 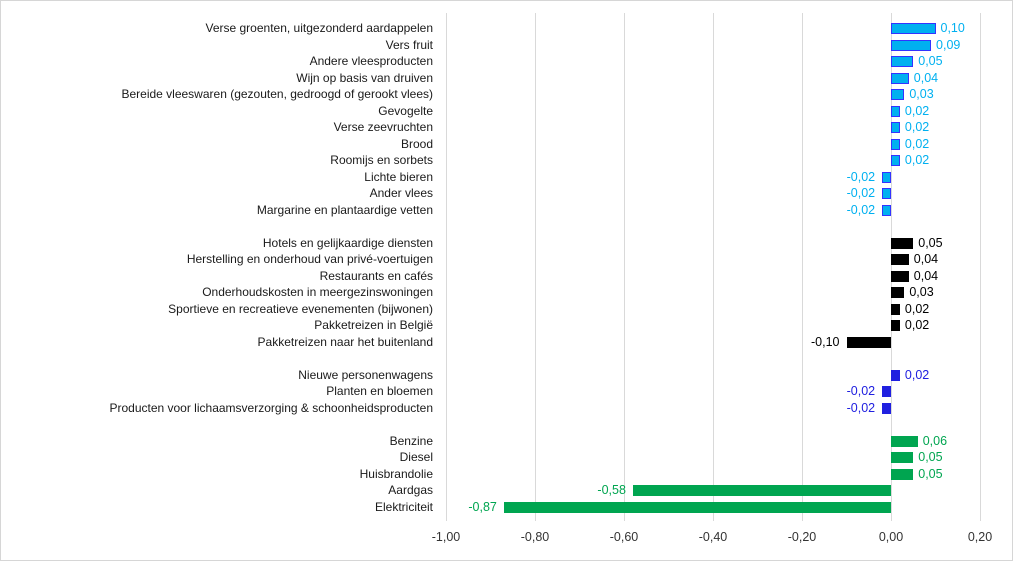 What do you see at coordinates (365, 374) in the screenshot?
I see `category-label: Nieuwe personenwagens` at bounding box center [365, 374].